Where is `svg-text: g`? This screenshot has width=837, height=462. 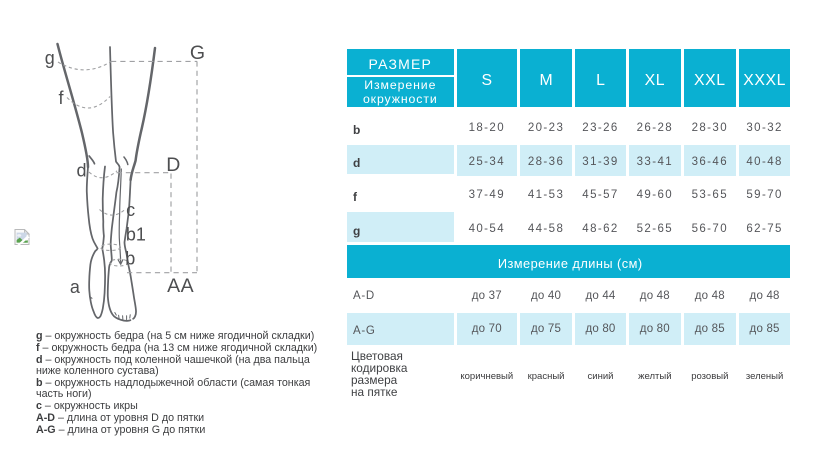
svg-text: g is located at coordinates (50, 58).